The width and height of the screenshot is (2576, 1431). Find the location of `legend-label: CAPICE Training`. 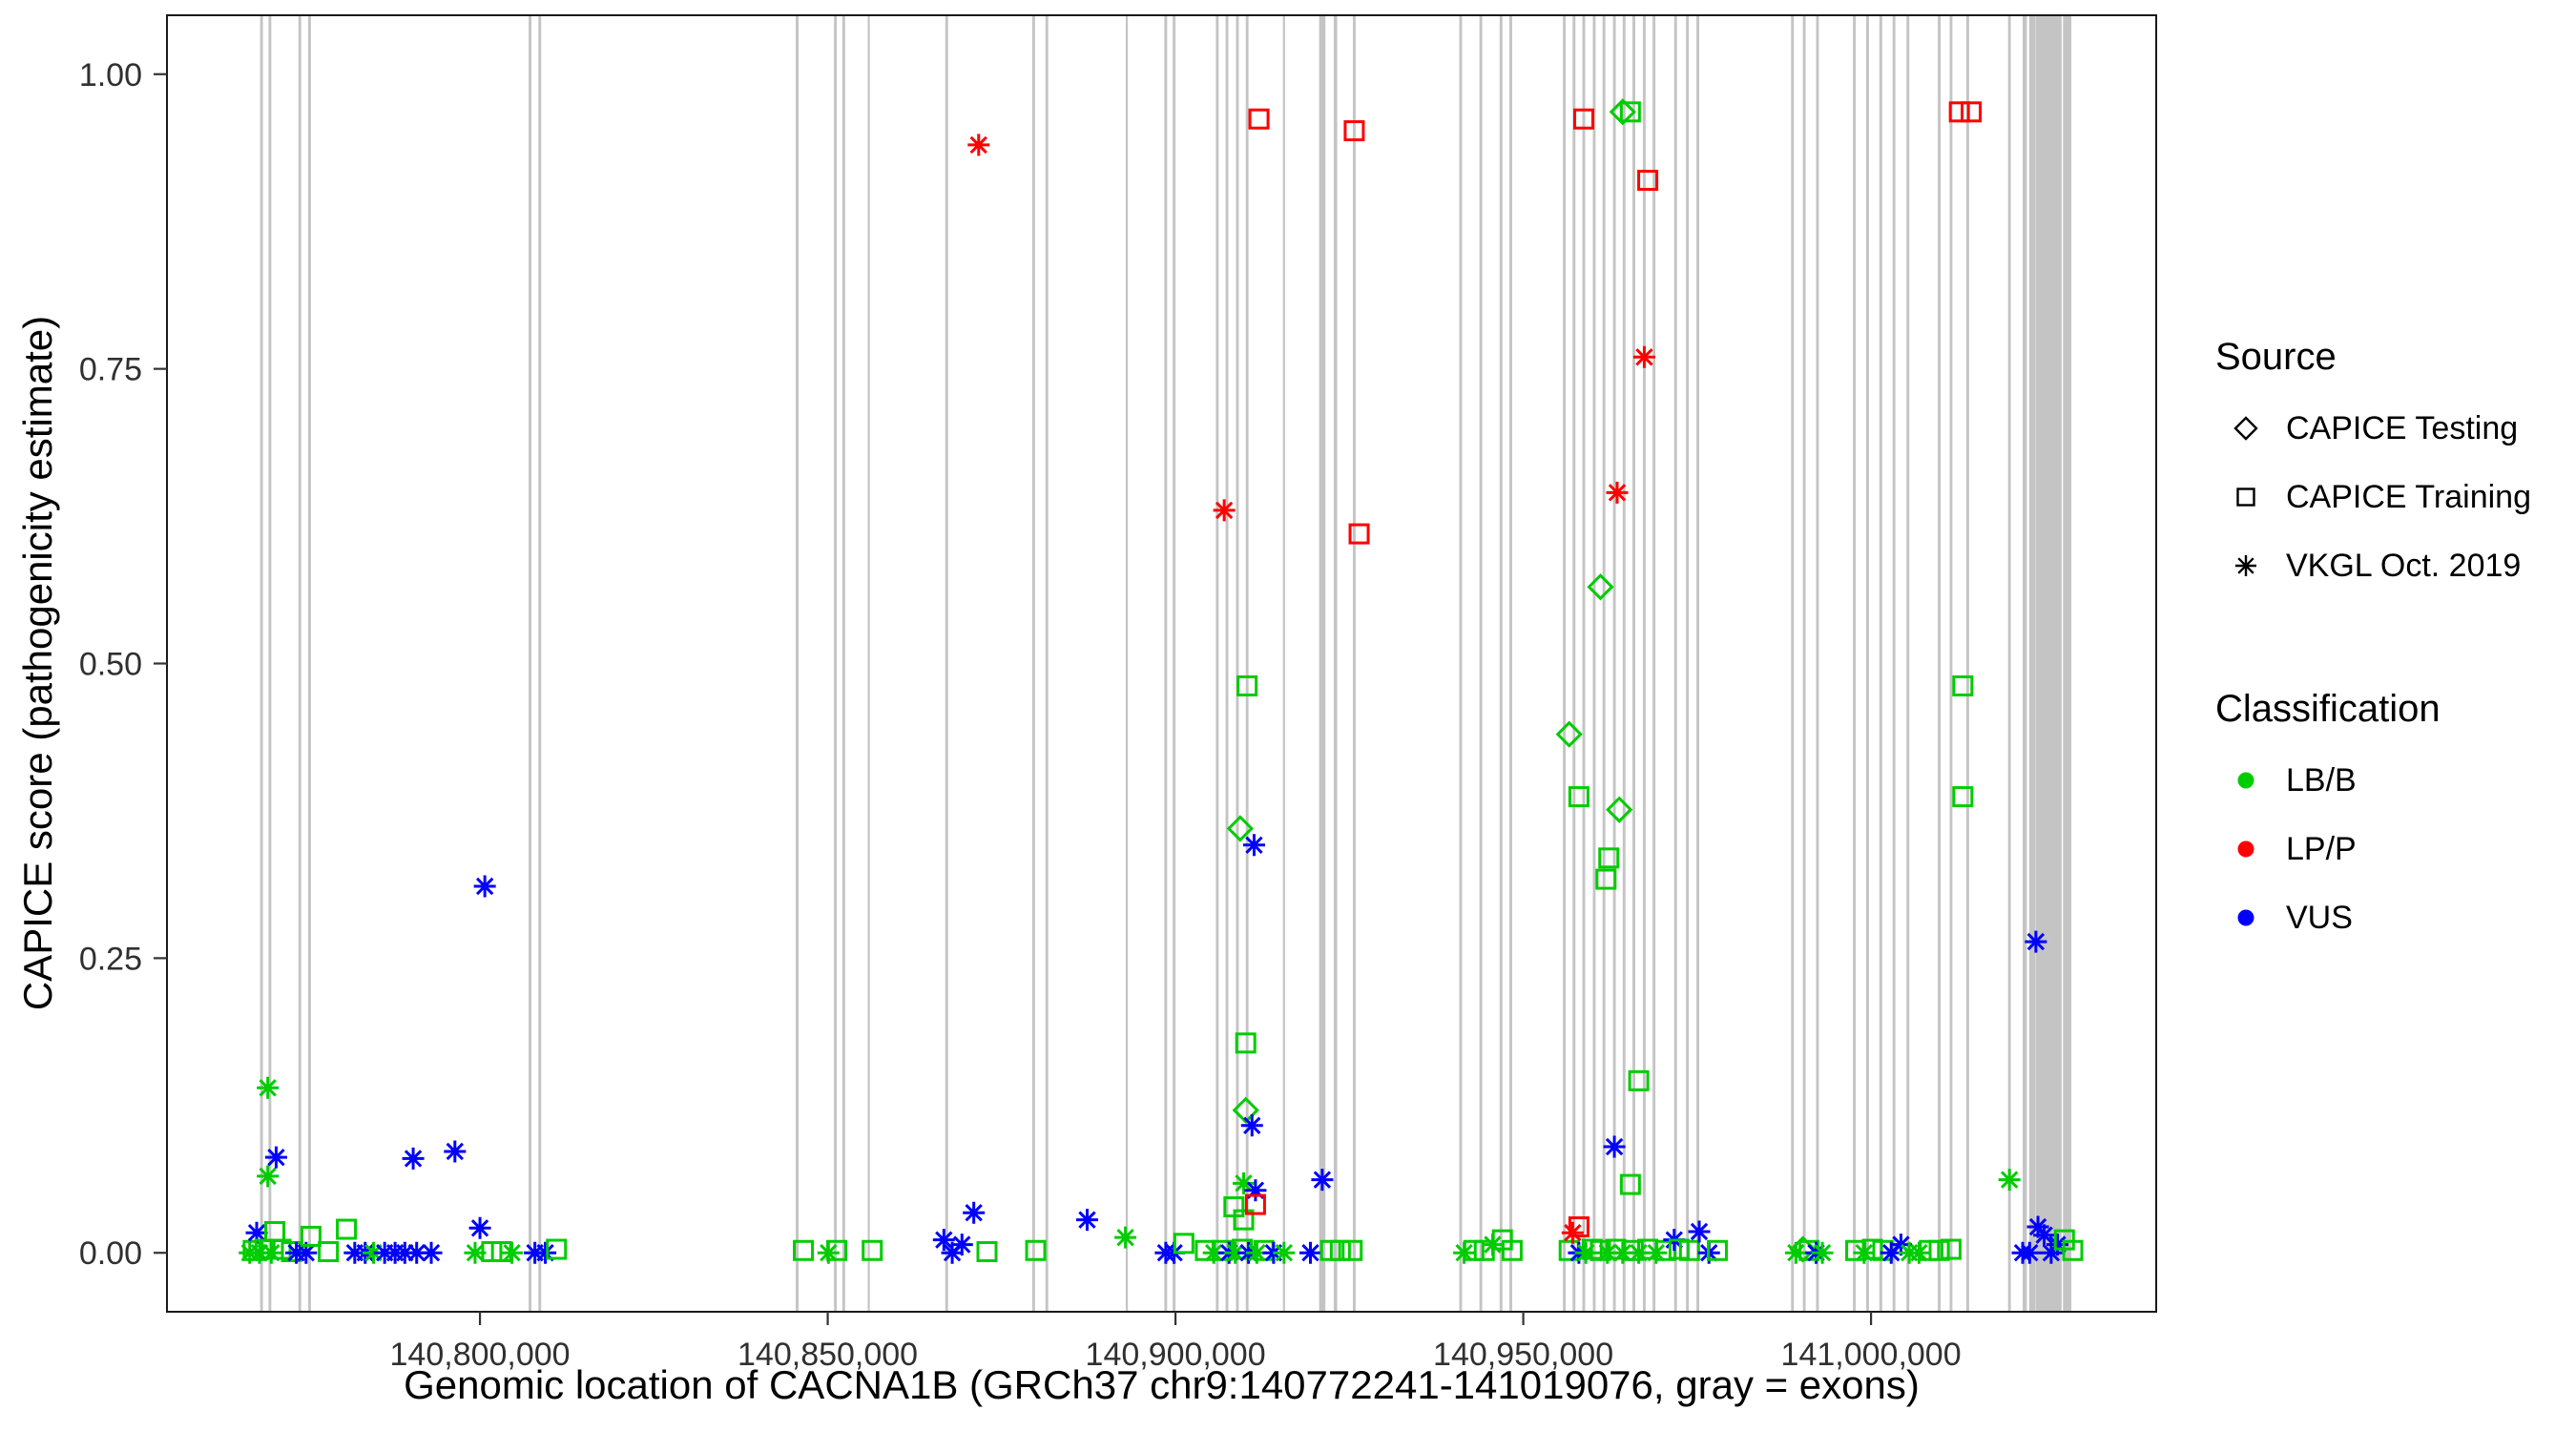

legend-label: CAPICE Training is located at coordinates (2408, 496).